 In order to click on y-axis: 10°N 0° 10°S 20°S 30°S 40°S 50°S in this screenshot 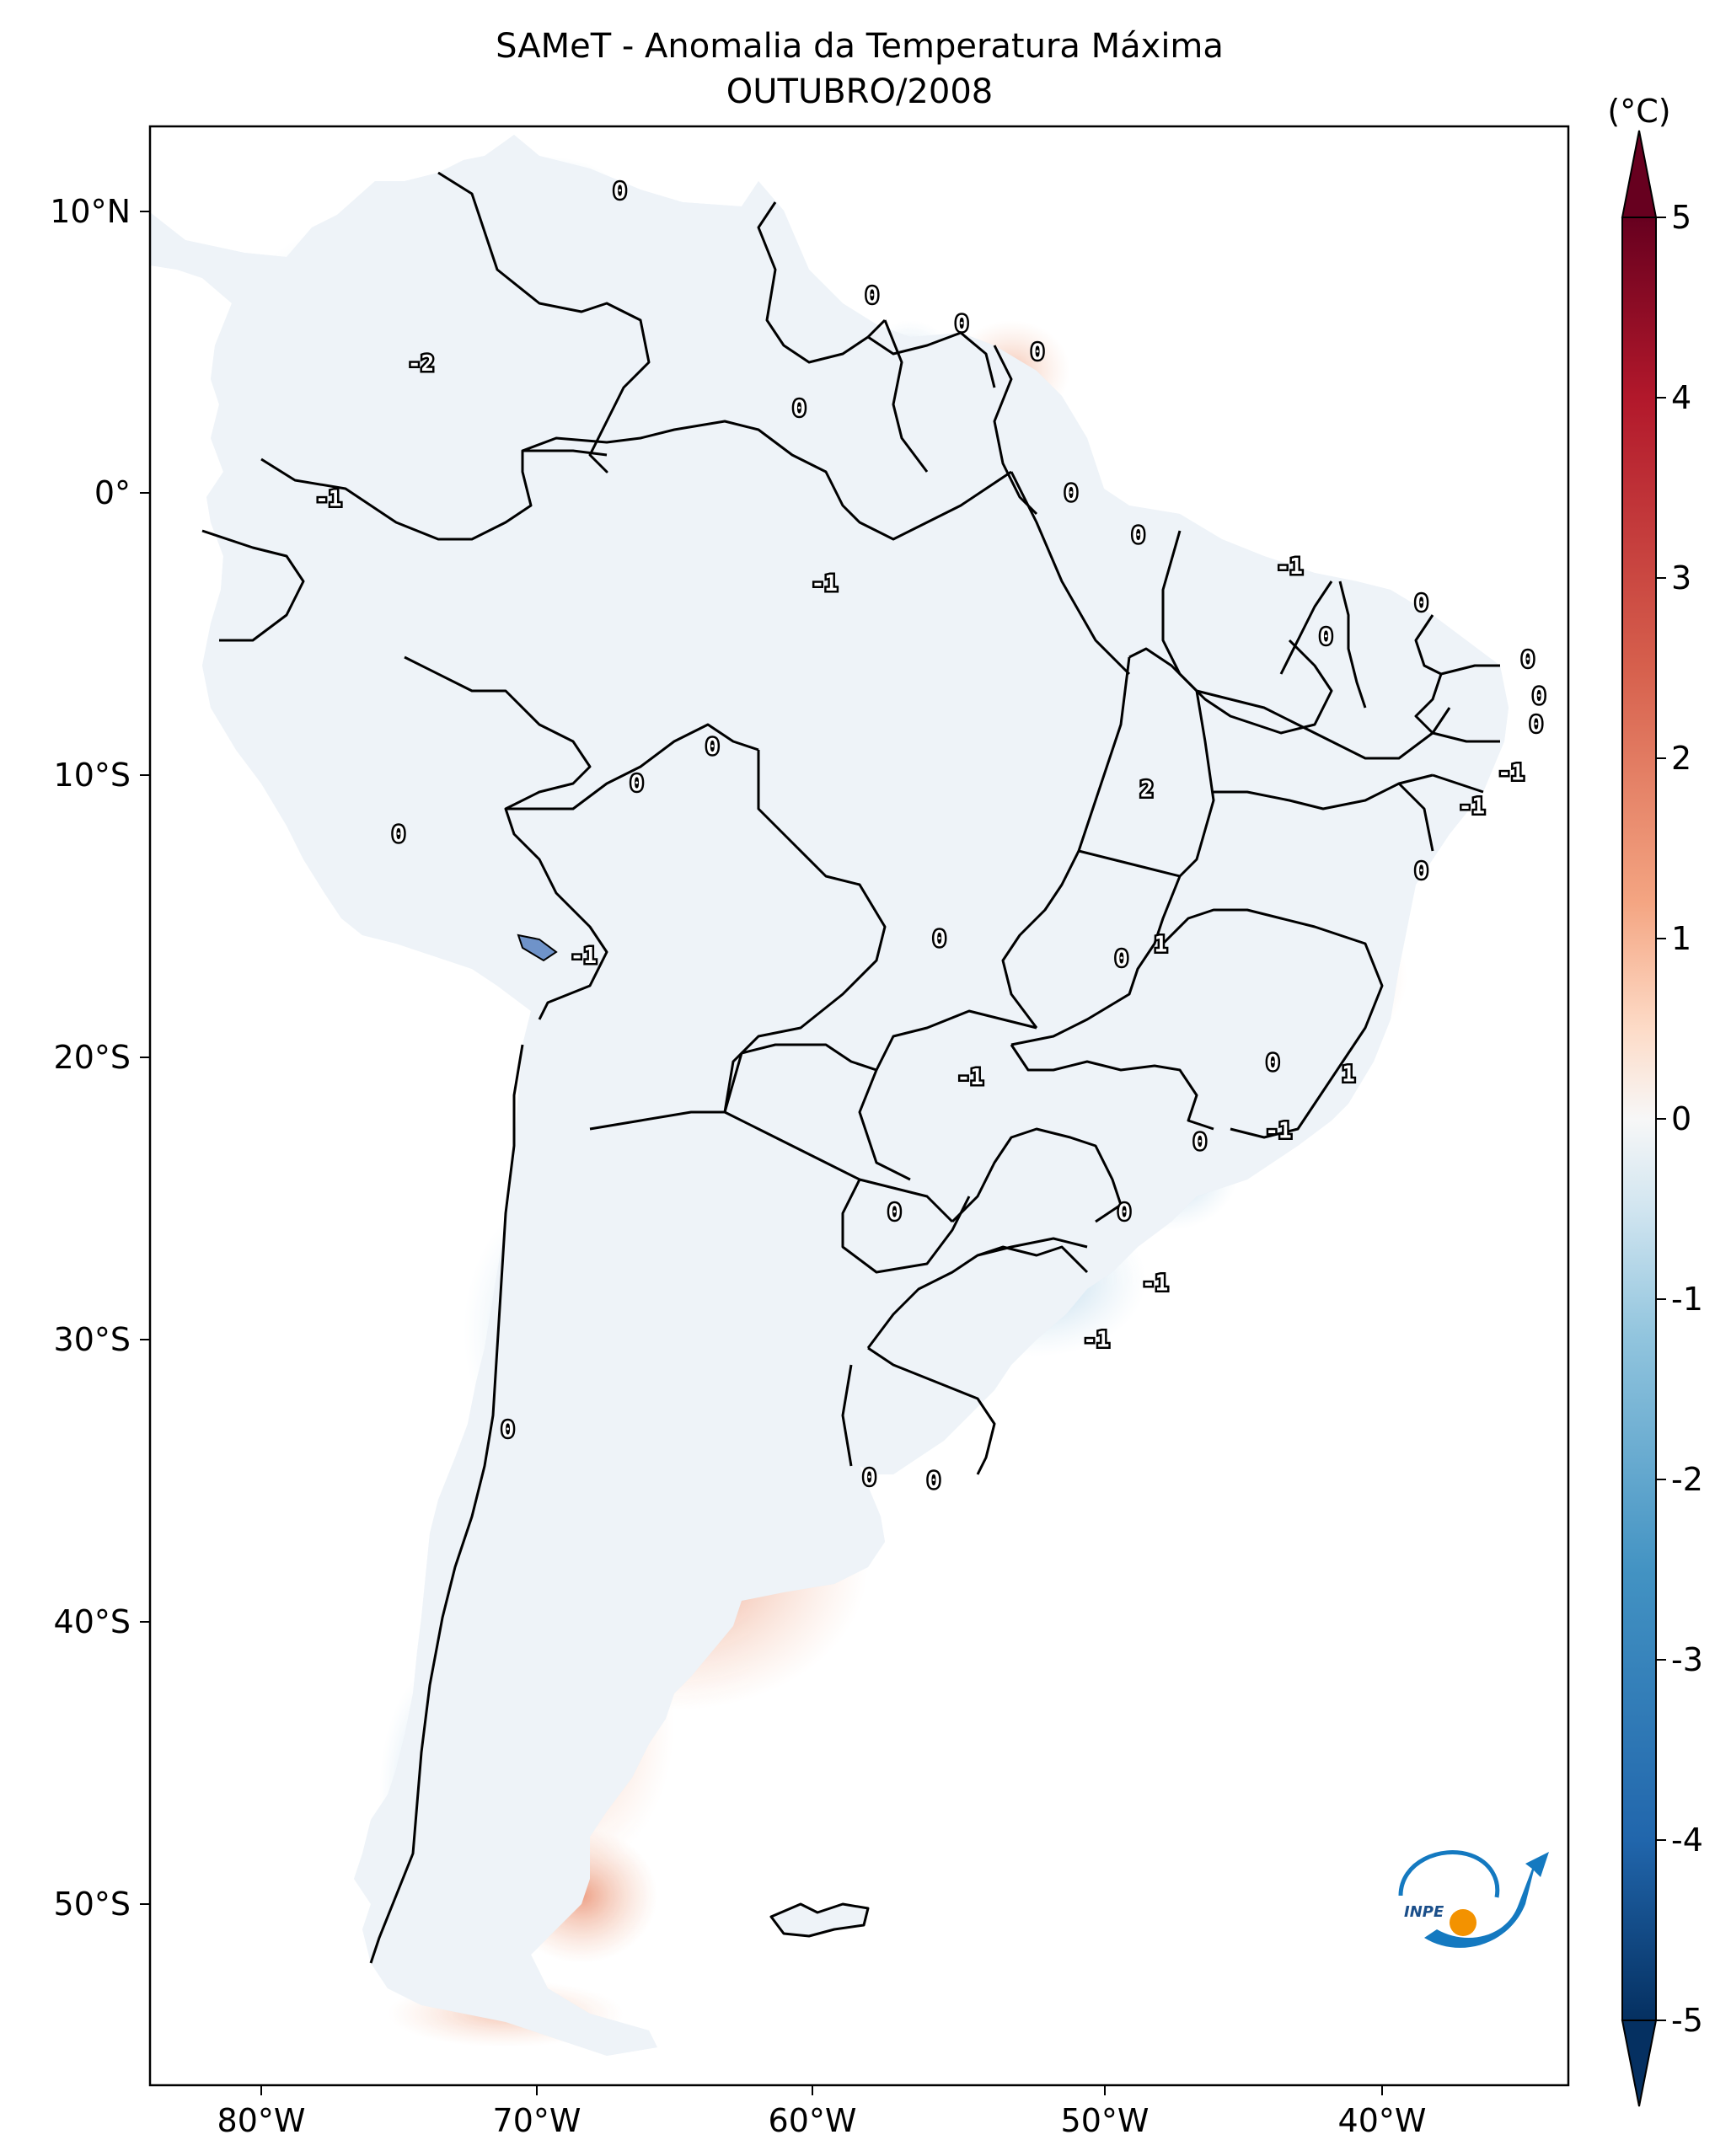, I will do `click(100, 1058)`.